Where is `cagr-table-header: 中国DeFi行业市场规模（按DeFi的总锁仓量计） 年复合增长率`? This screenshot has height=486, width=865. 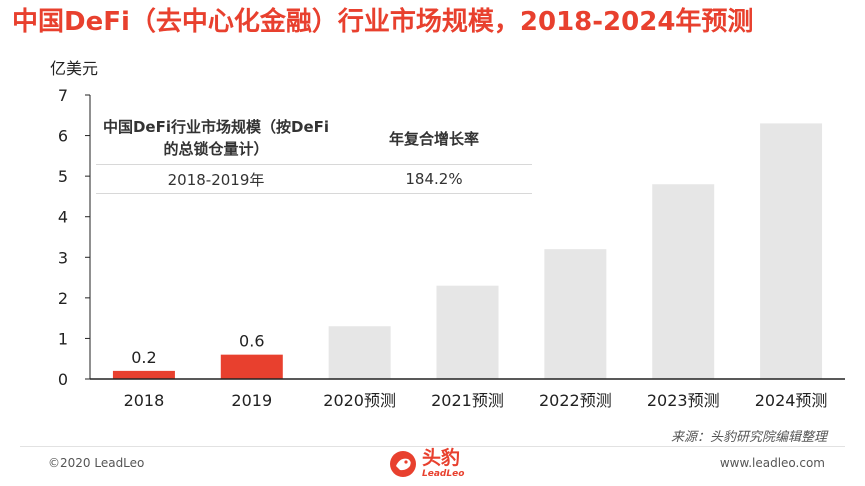
cagr-table-header: 中国DeFi行业市场规模（按DeFi的总锁仓量计） 年复合增长率 is located at coordinates (314, 138).